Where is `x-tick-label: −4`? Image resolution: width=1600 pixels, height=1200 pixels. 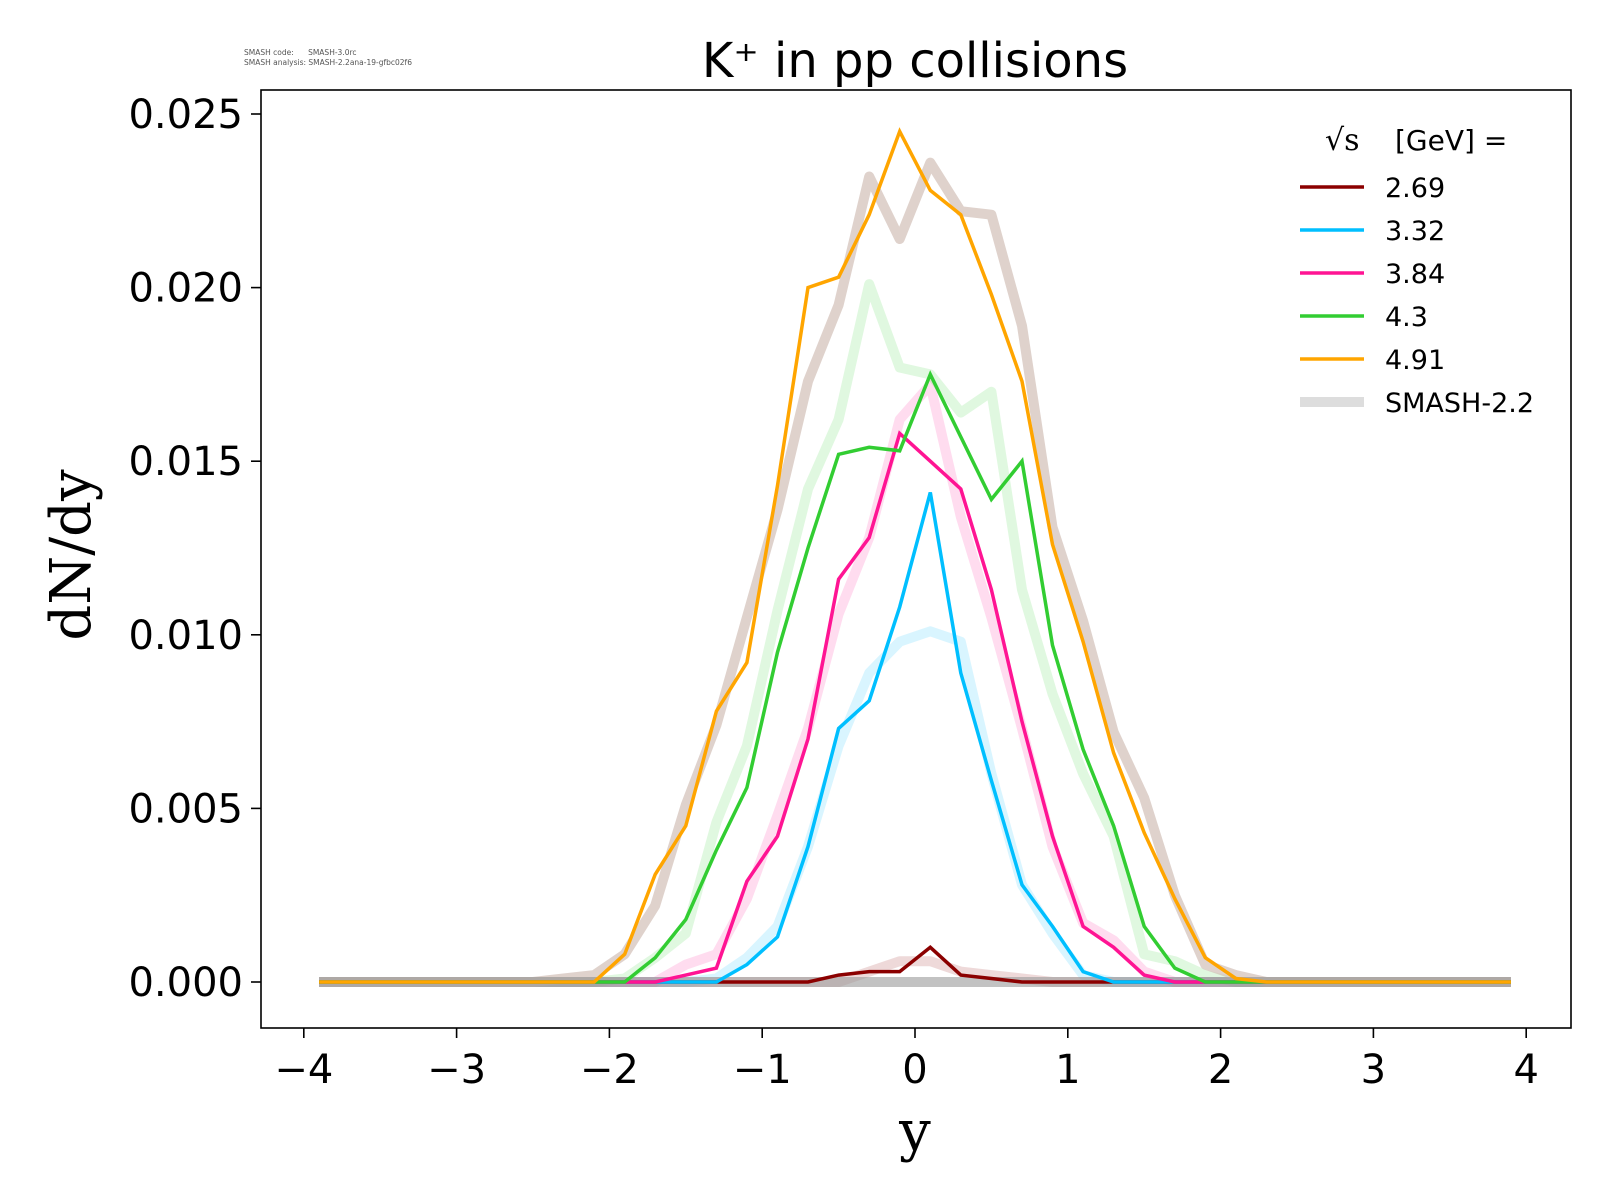 x-tick-label: −4 is located at coordinates (303, 1070).